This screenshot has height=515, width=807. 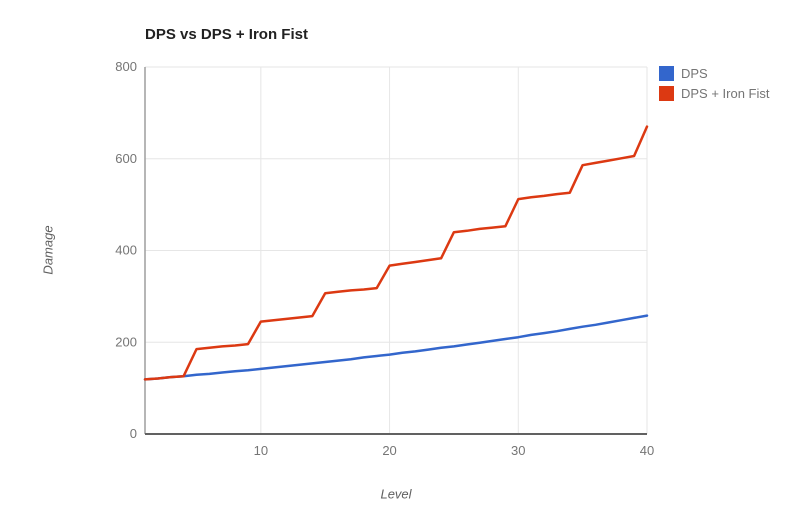 I want to click on chart-title: DPS vs DPS + Iron Fist, so click(x=226, y=34).